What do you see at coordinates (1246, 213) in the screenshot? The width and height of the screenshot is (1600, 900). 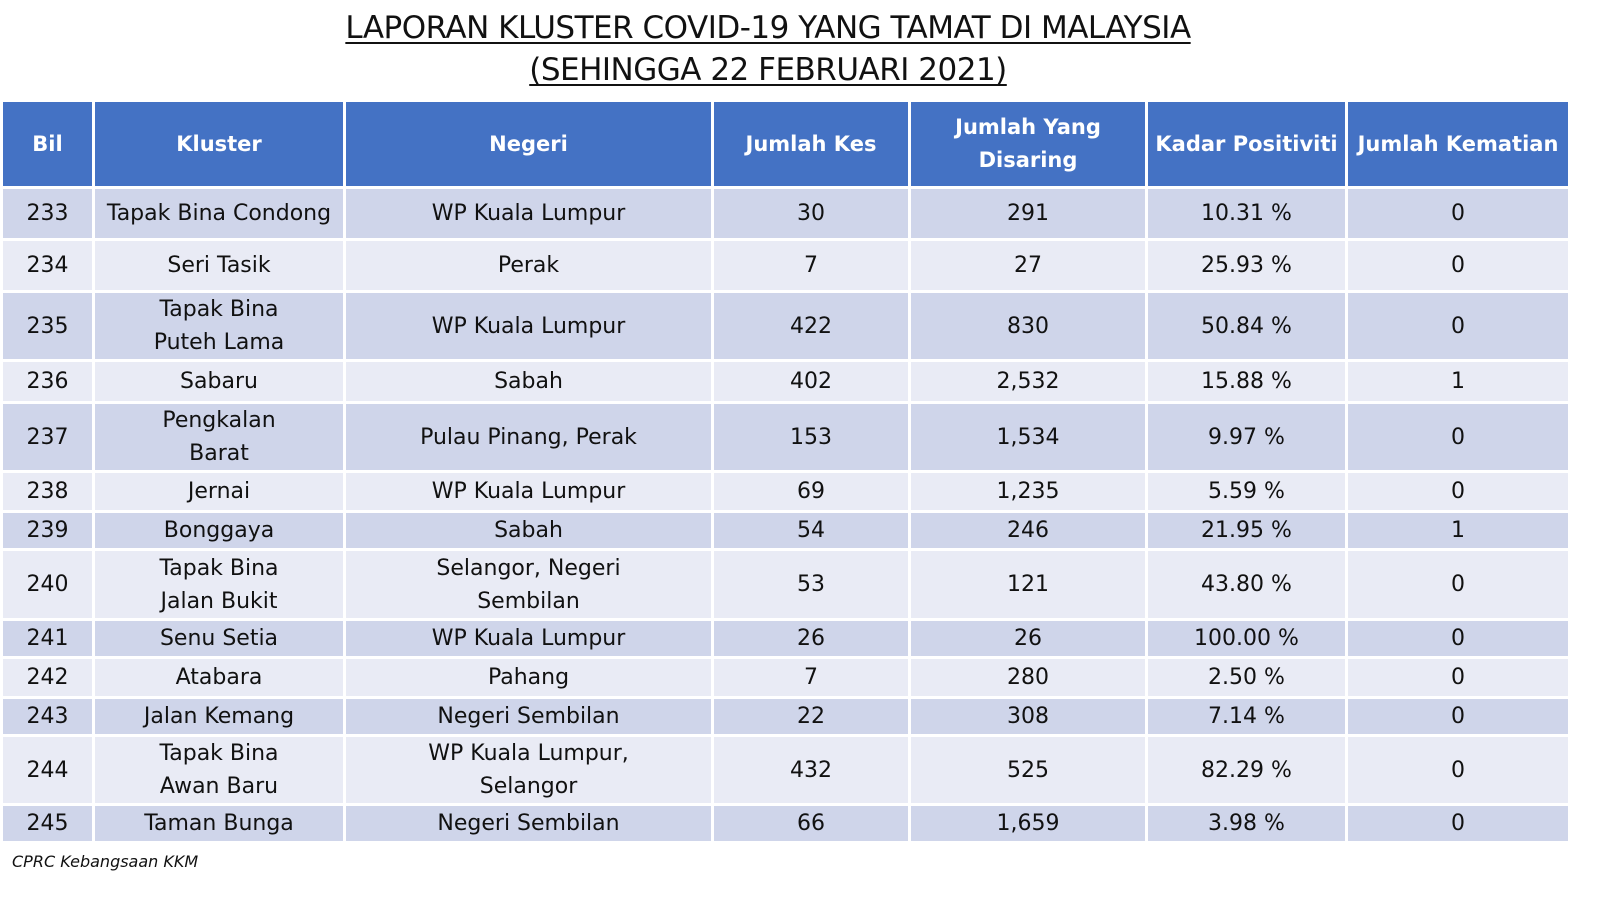 I see `cell-kadar-positiviti: 10.31 %` at bounding box center [1246, 213].